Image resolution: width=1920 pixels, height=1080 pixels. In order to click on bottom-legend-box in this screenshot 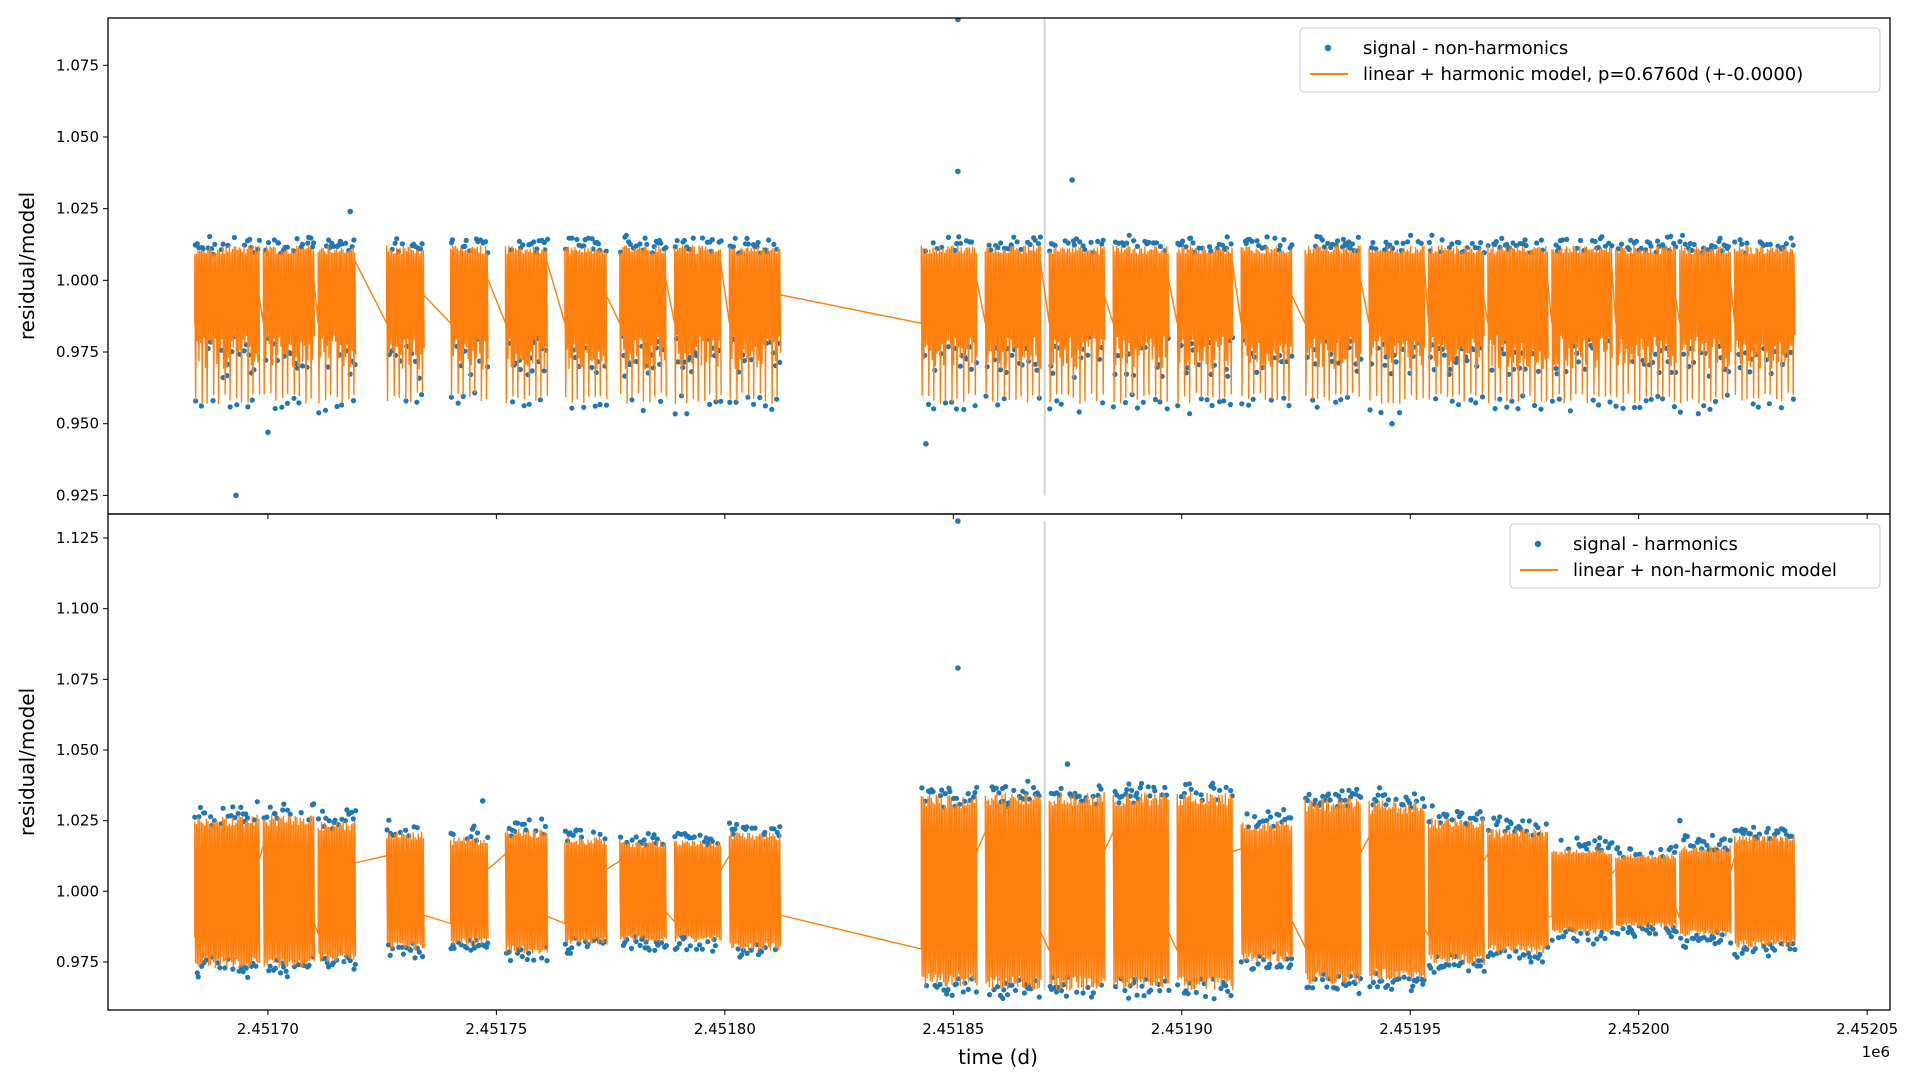, I will do `click(1695, 556)`.